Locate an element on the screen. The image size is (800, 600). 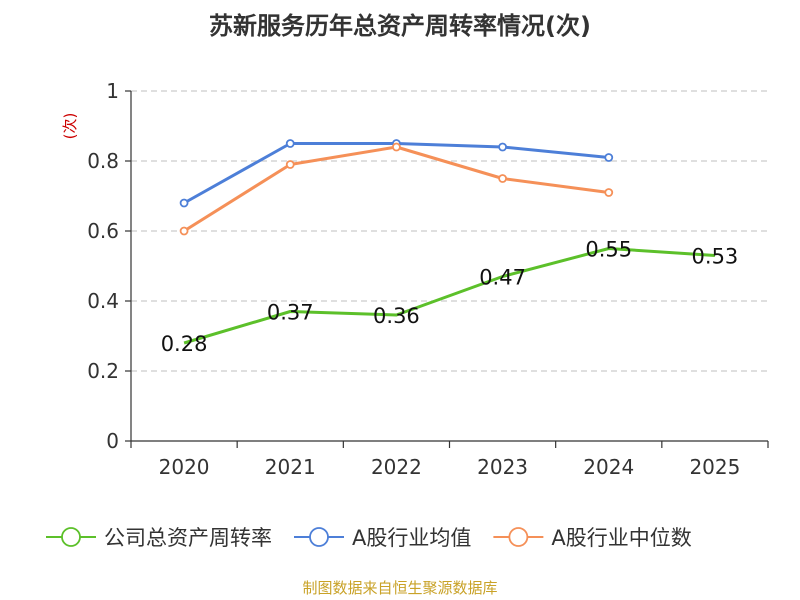
data-label: 0.37 is located at coordinates (290, 313).